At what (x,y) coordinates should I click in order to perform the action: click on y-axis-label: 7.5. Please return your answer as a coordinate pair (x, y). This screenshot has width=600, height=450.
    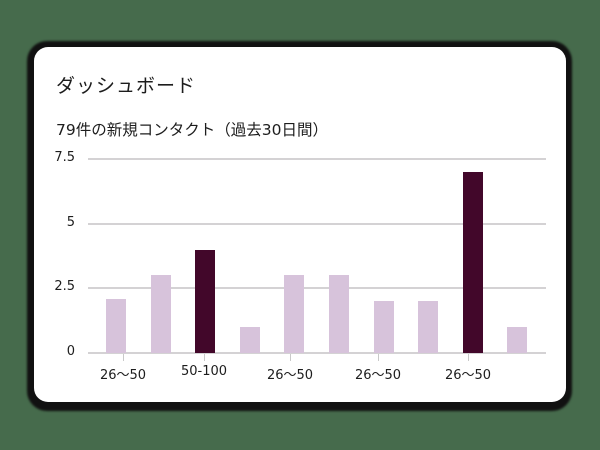
    Looking at the image, I should click on (64, 157).